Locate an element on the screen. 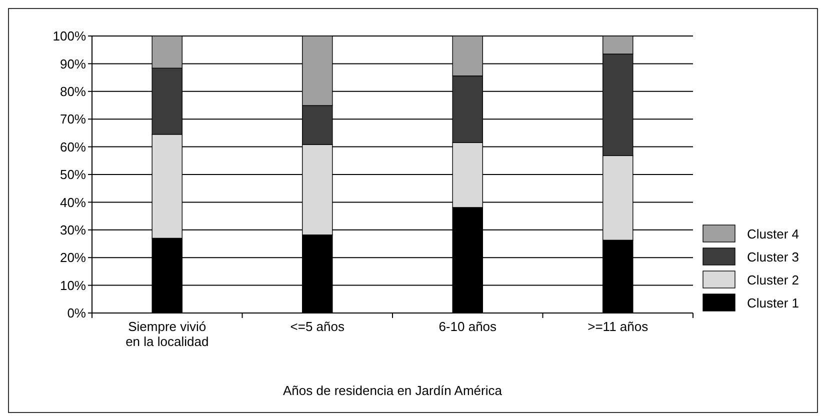 This screenshot has height=419, width=826. legend-label: Cluster 3 is located at coordinates (773, 257).